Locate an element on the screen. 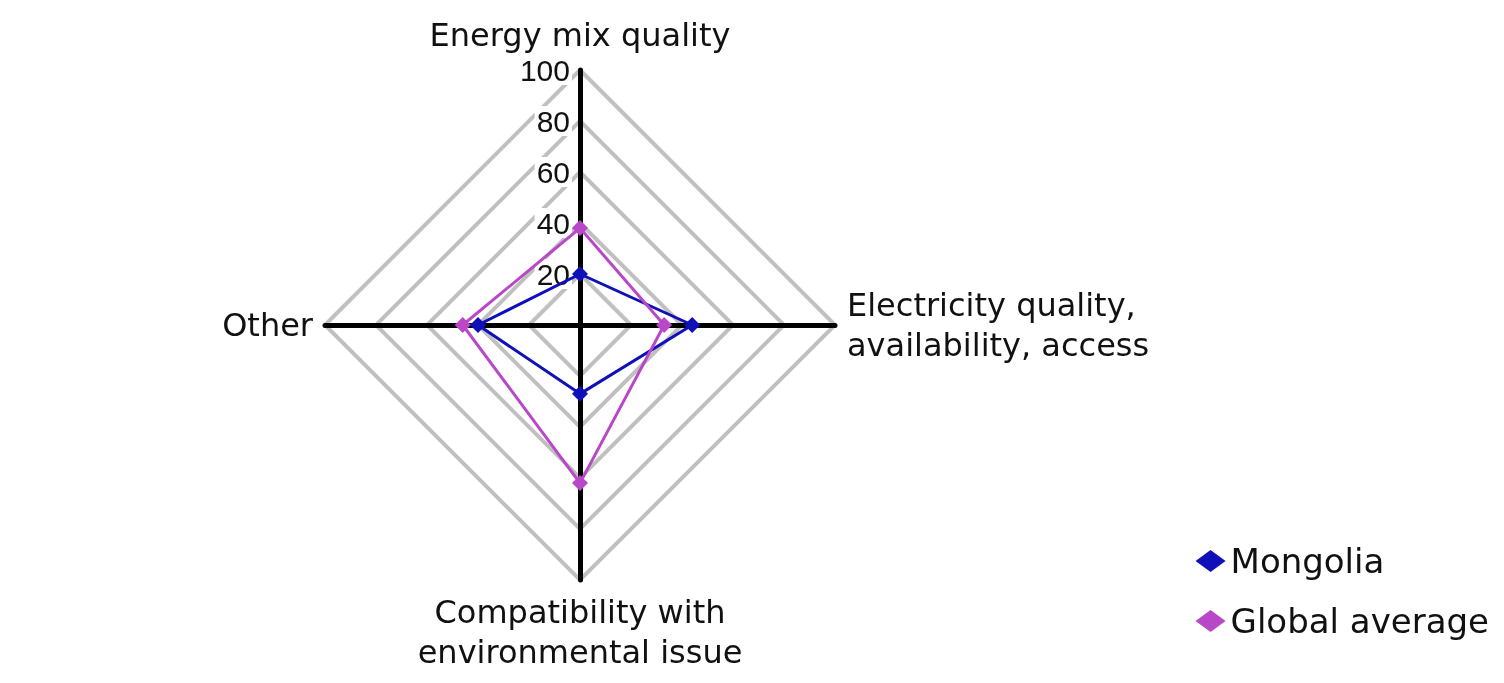 This screenshot has width=1504, height=683. spoke-label: Other is located at coordinates (268, 325).